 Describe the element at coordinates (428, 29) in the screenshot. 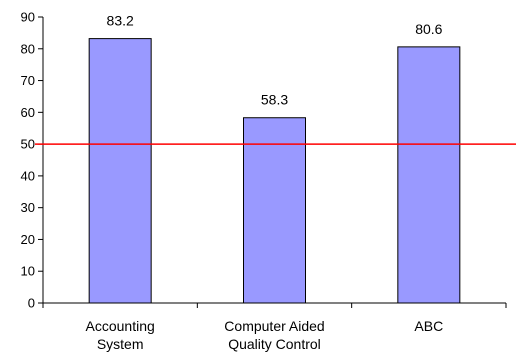

I see `bar-value-label: 80.6` at that location.